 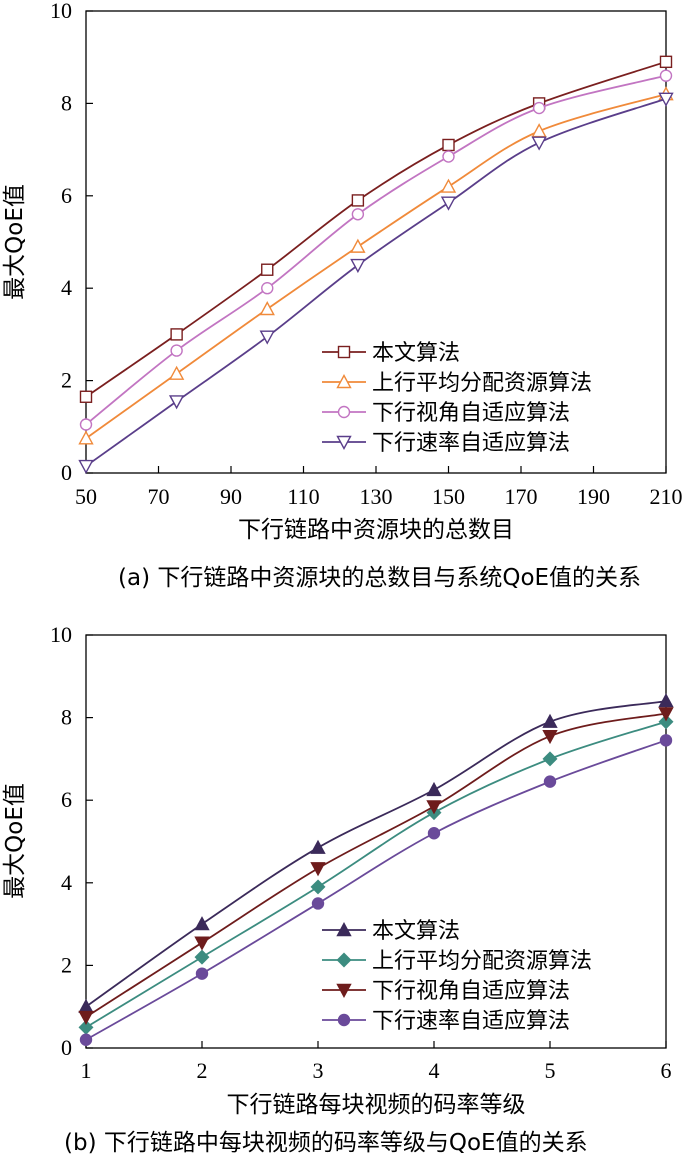 I want to click on chart-a-y-tick-label: 0, so click(x=66, y=472).